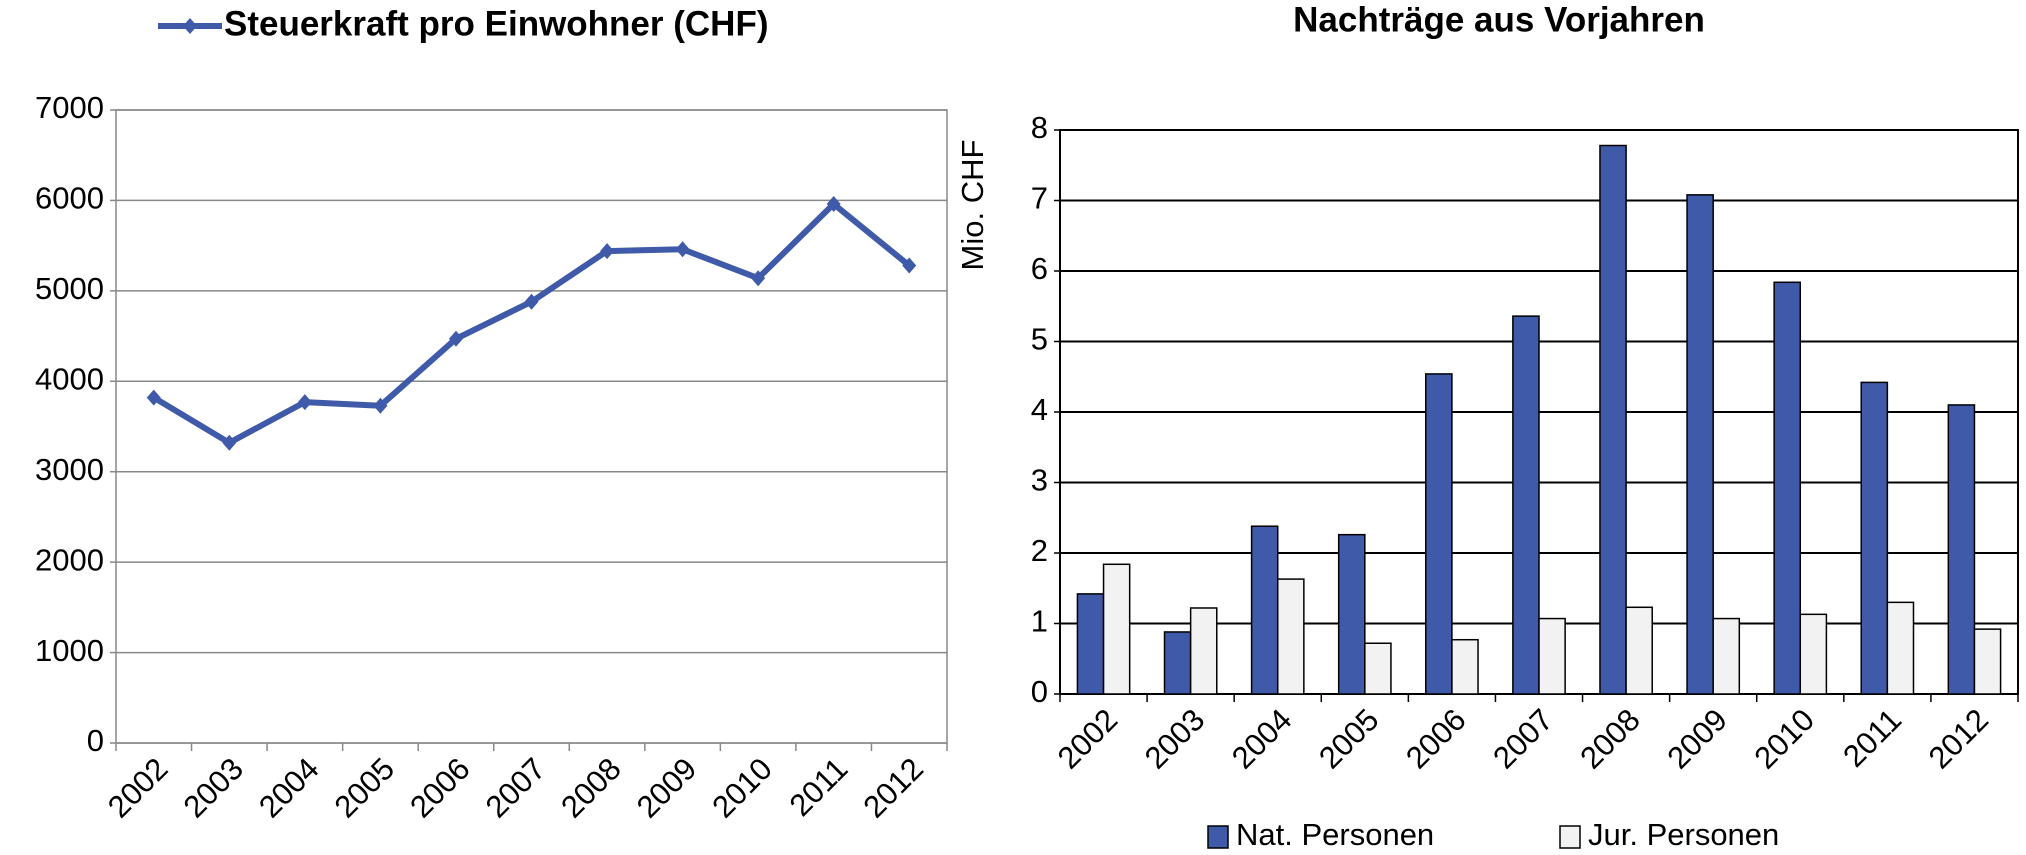 This screenshot has height=855, width=2026. Describe the element at coordinates (1039, 339) in the screenshot. I see `y-tick-label: 5` at that location.